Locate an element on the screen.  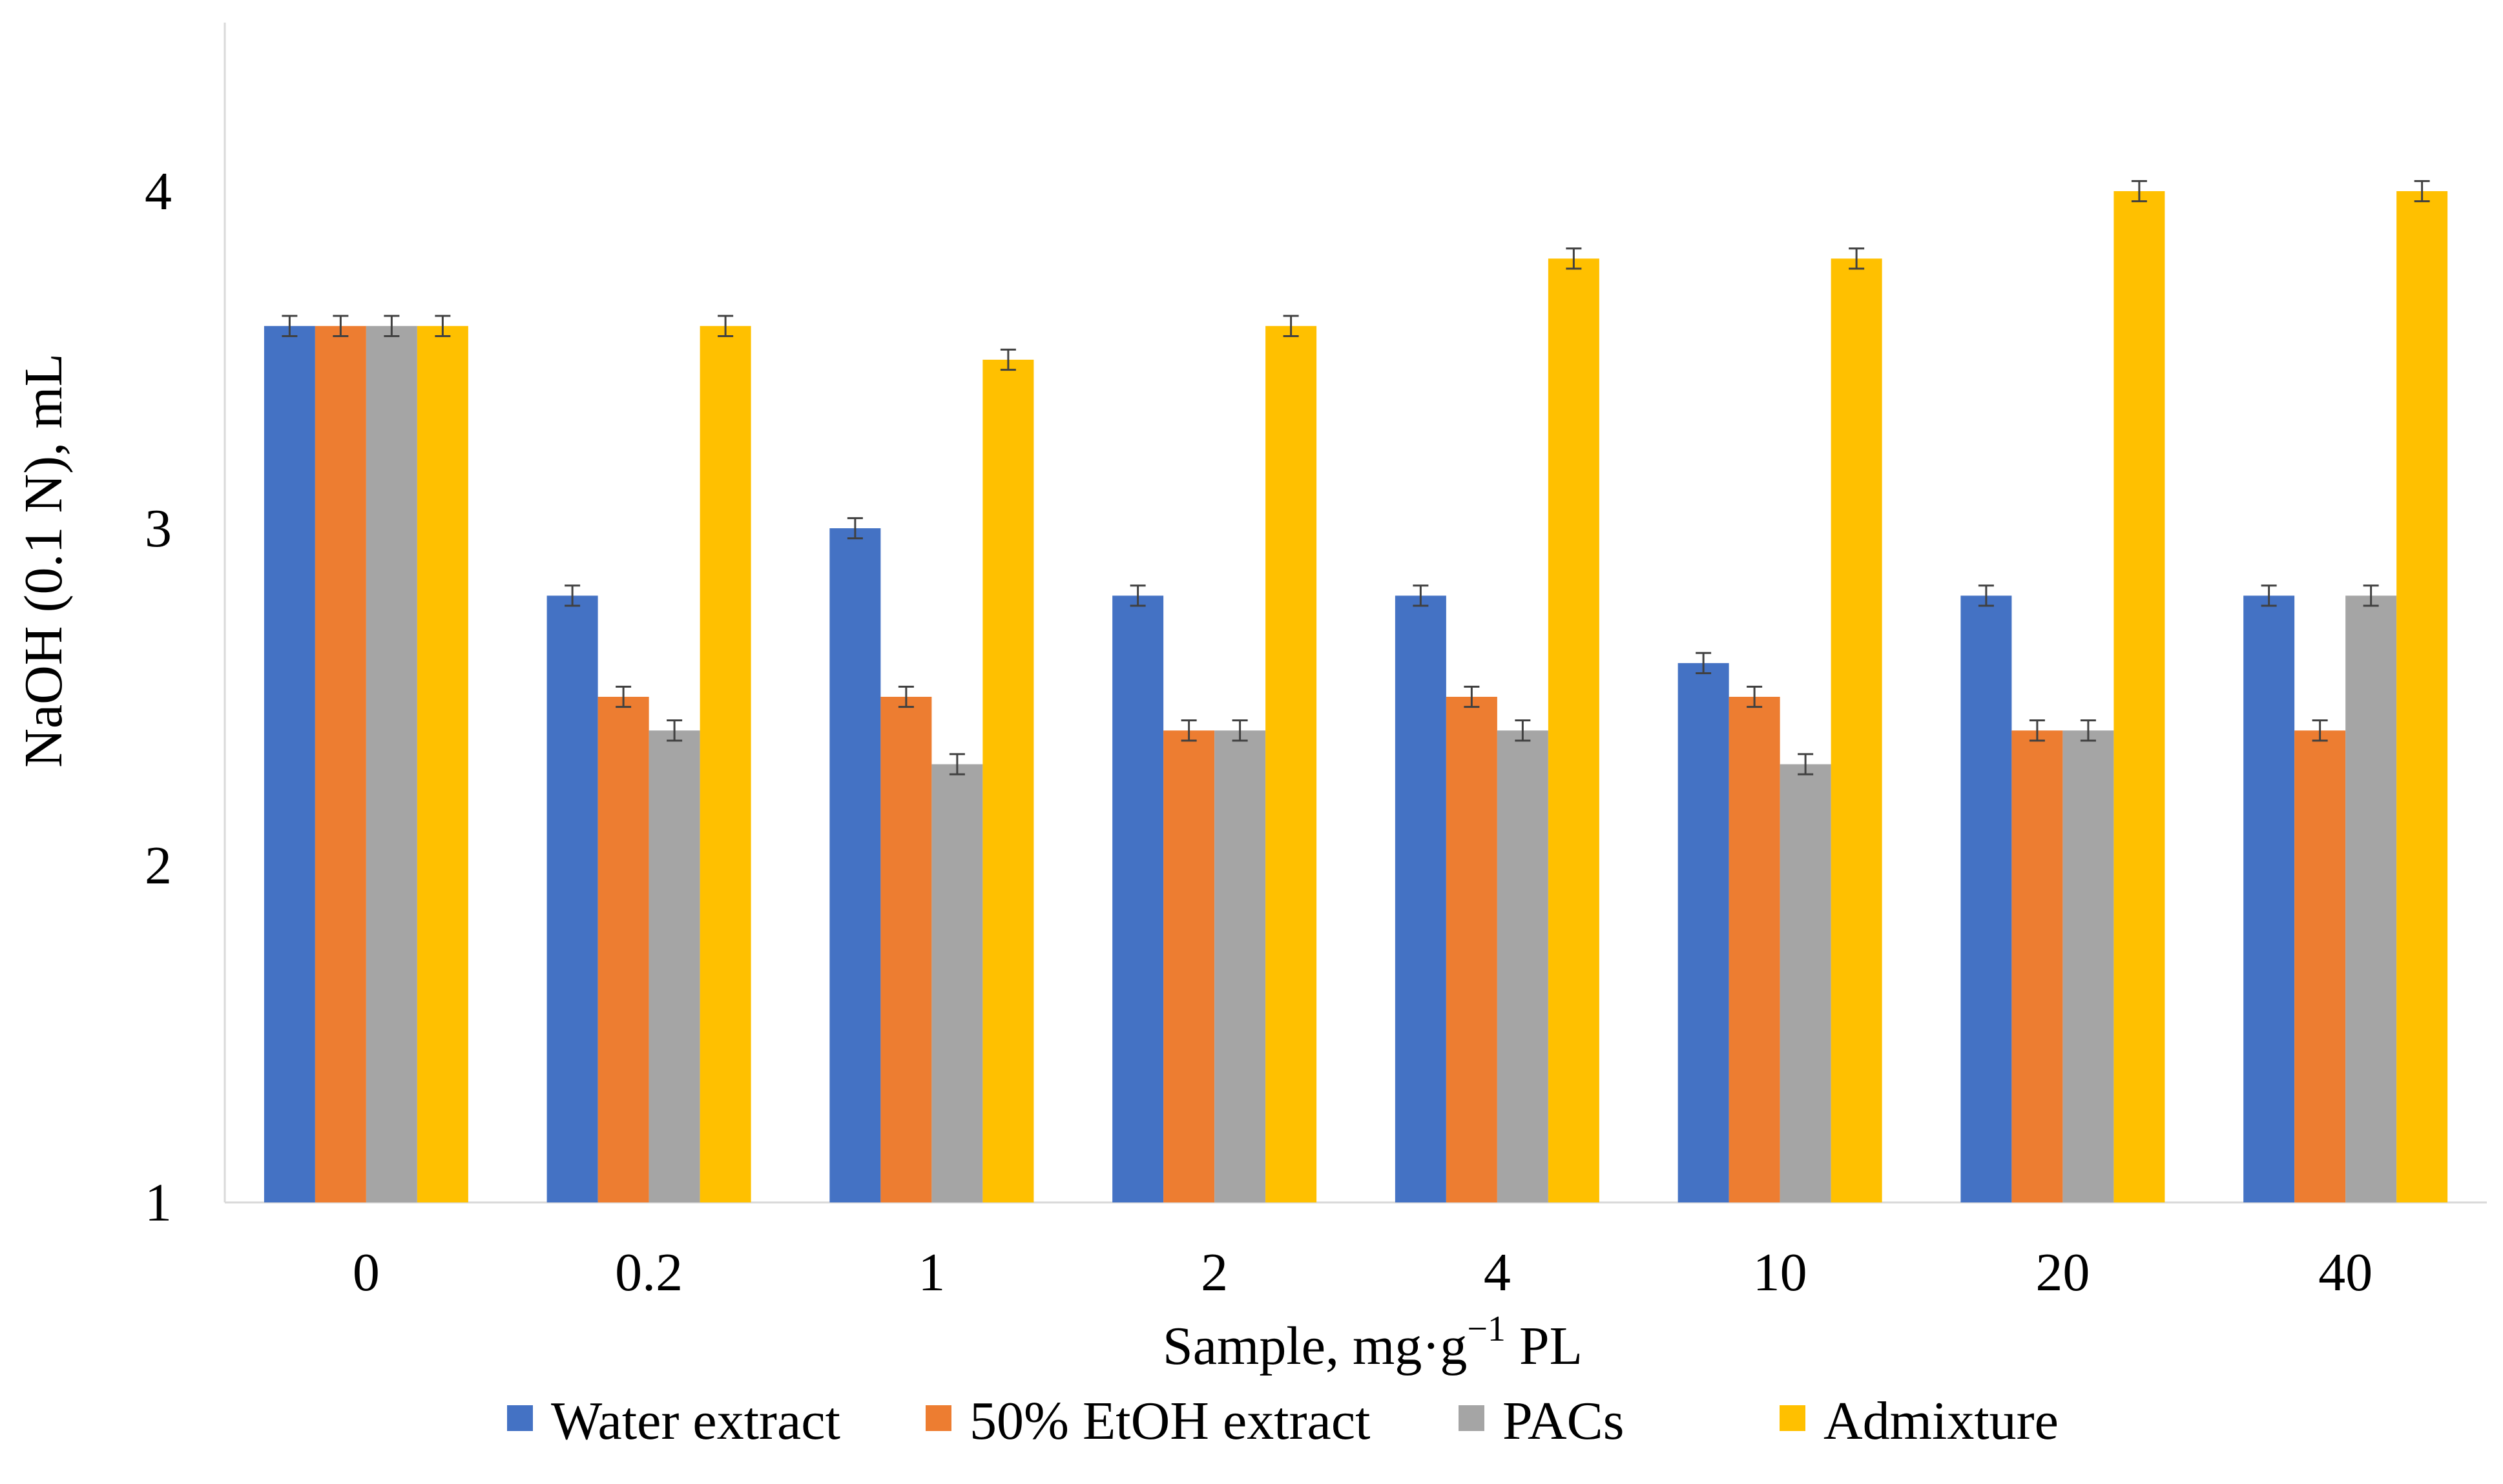
legend-item-pacs: PACs is located at coordinates (1542, 1421).